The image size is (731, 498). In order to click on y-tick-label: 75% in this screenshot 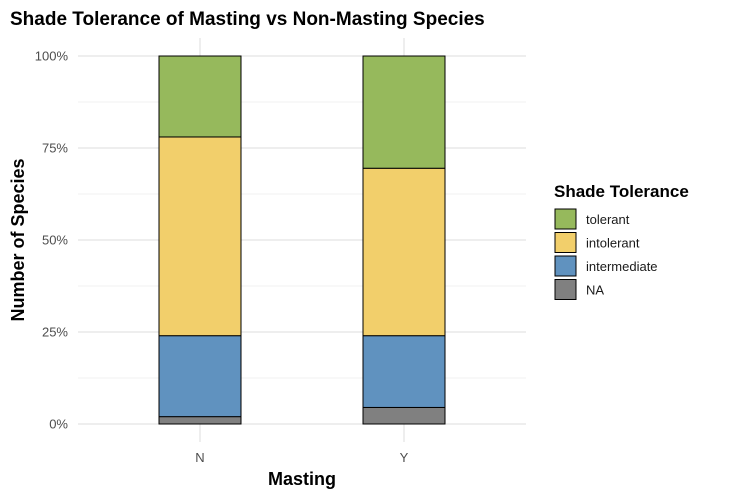, I will do `click(55, 148)`.